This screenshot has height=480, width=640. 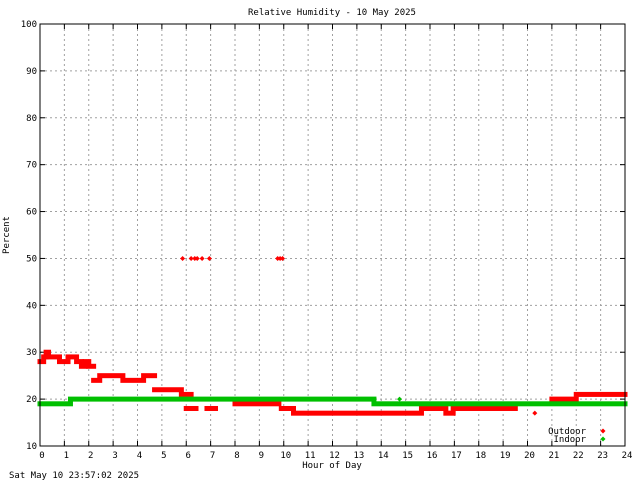 I want to click on x-tick-label: 13, so click(x=358, y=456).